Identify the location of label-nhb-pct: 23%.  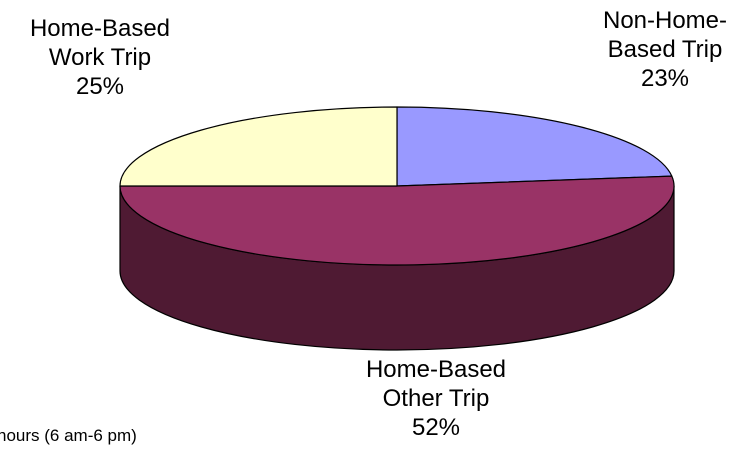
(665, 78).